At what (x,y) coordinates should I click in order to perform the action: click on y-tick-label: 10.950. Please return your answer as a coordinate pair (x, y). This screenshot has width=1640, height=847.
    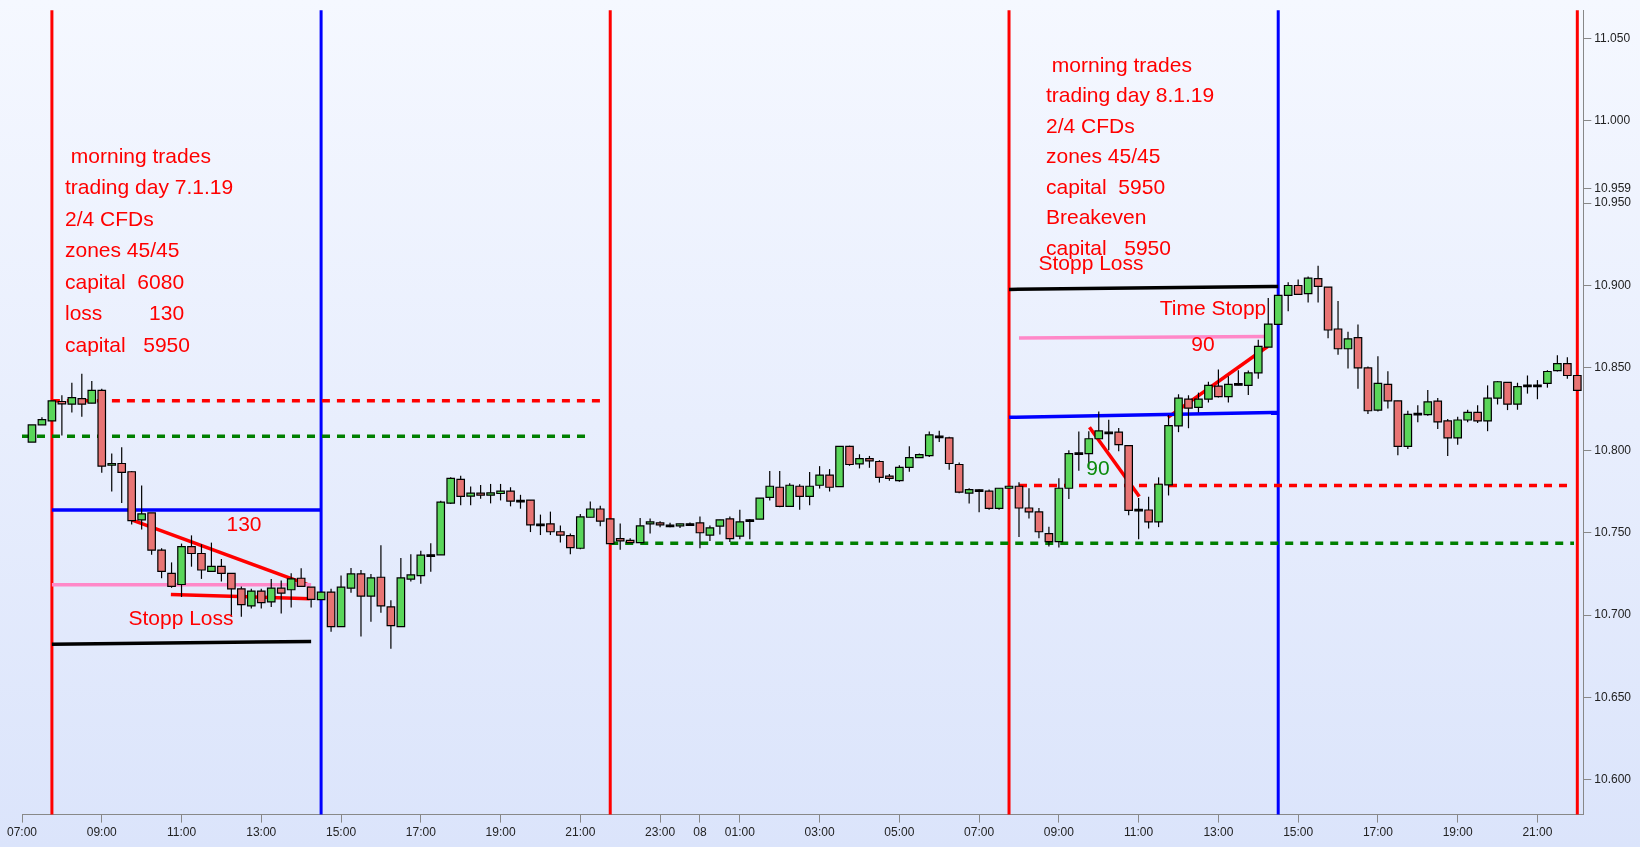
    Looking at the image, I should click on (1613, 202).